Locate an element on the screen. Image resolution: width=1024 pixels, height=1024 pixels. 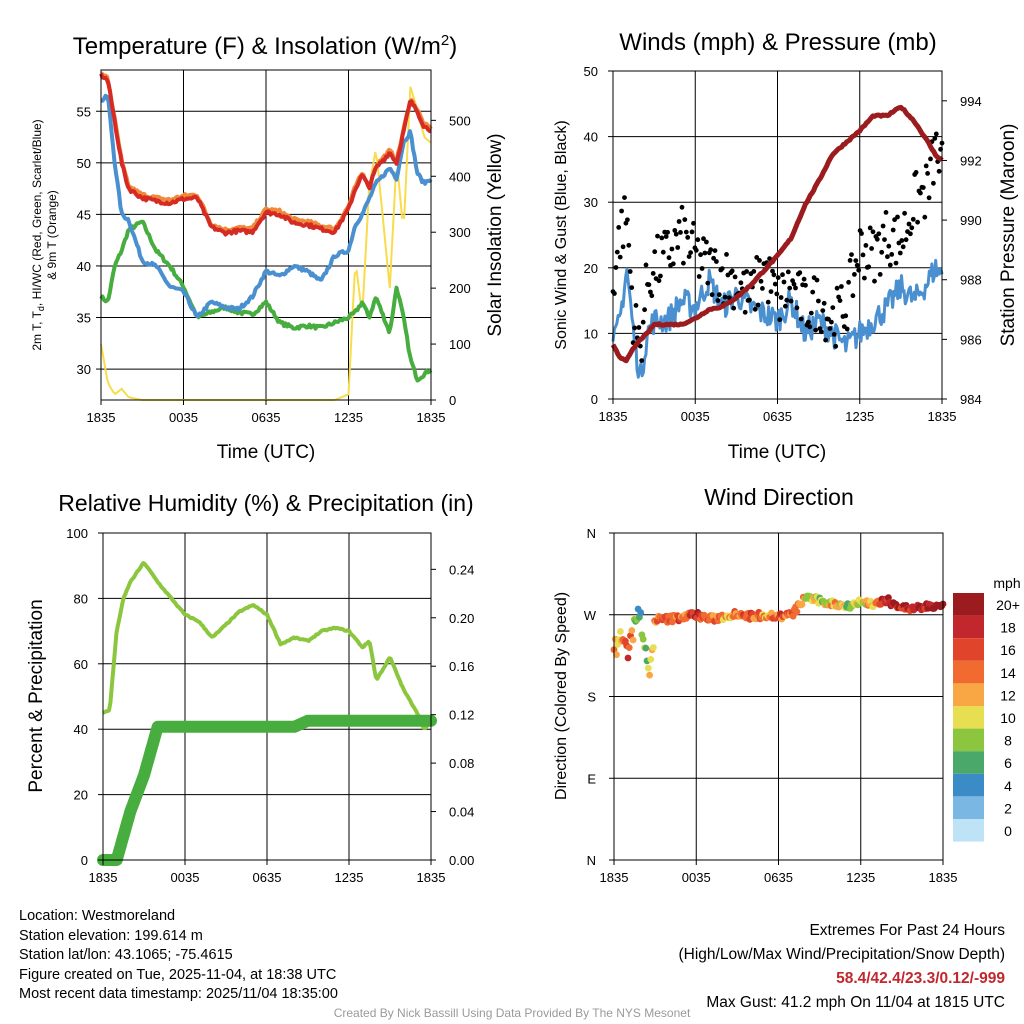
max-gust: Max Gust: 41.2 mph On 11/04 at 1815 UTC is located at coordinates (855, 1002).